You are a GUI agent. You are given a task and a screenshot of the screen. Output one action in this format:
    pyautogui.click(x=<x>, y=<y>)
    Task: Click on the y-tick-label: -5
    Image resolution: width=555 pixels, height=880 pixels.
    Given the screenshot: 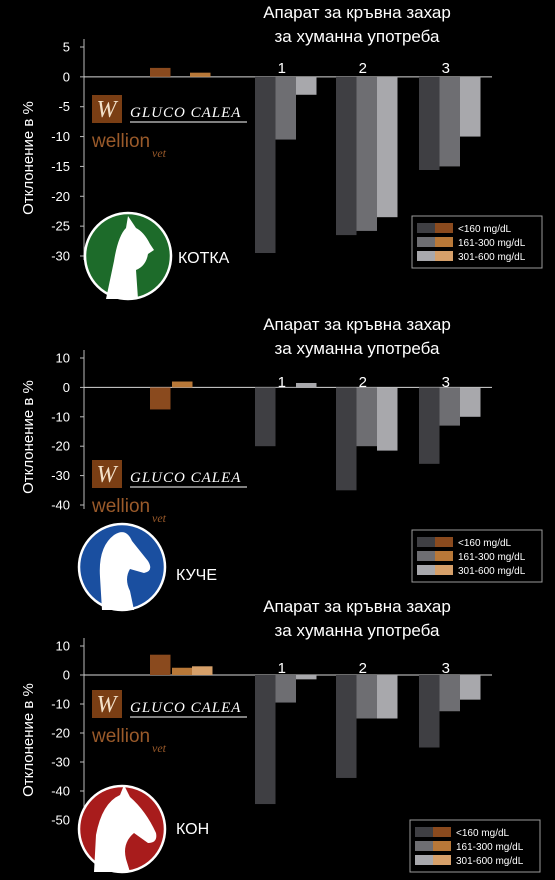 What is the action you would take?
    pyautogui.click(x=64, y=106)
    